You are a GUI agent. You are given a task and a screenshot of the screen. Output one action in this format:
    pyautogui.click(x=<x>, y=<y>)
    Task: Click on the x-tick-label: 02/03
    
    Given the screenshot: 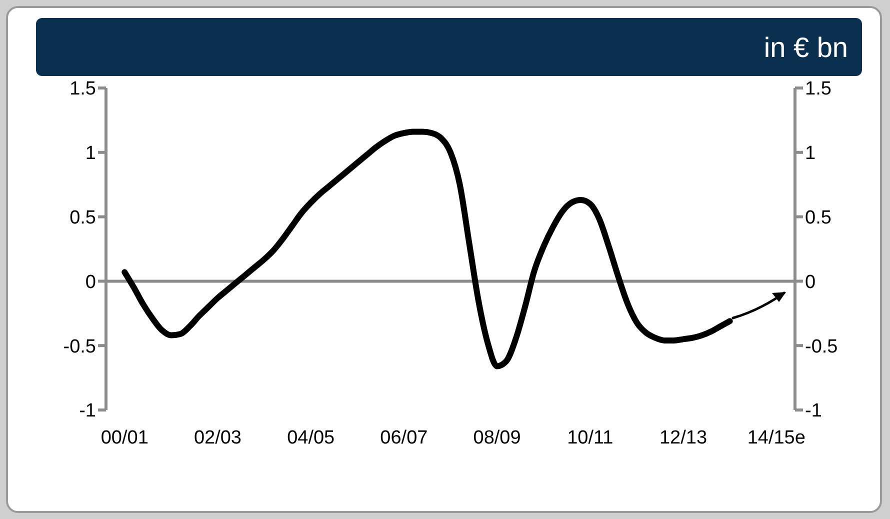 What is the action you would take?
    pyautogui.click(x=218, y=437)
    